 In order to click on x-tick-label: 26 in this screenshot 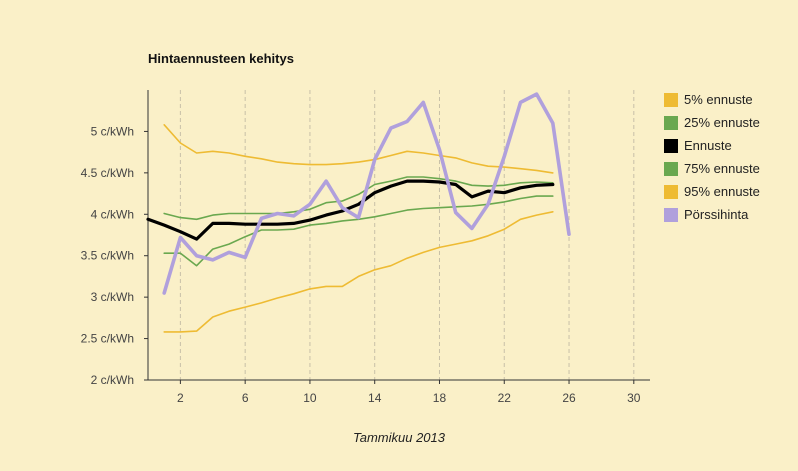, I will do `click(569, 398)`.